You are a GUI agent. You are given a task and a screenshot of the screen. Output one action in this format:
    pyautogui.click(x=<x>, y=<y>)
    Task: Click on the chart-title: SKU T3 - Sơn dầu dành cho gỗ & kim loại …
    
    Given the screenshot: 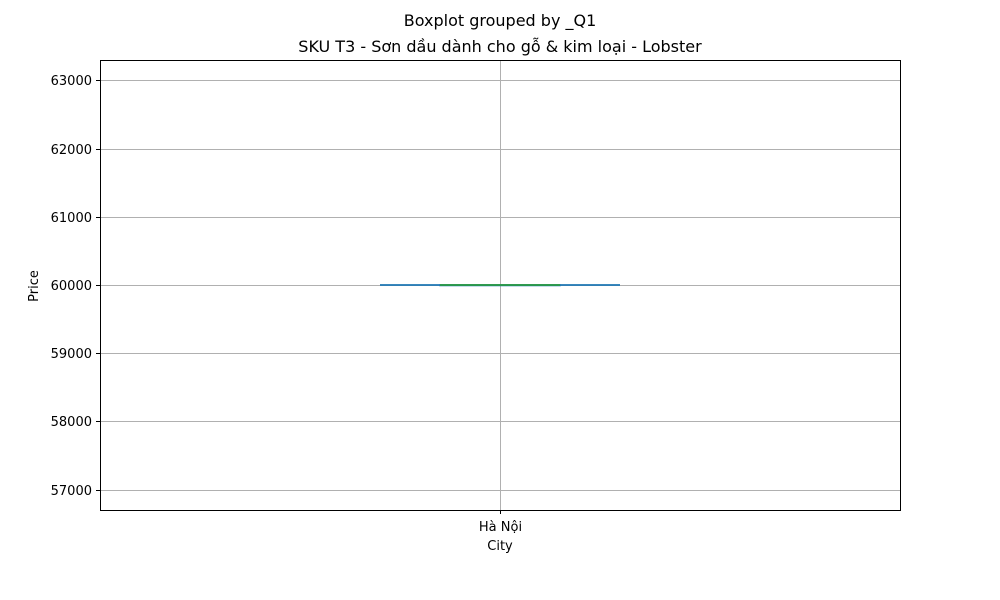 What is the action you would take?
    pyautogui.click(x=500, y=46)
    